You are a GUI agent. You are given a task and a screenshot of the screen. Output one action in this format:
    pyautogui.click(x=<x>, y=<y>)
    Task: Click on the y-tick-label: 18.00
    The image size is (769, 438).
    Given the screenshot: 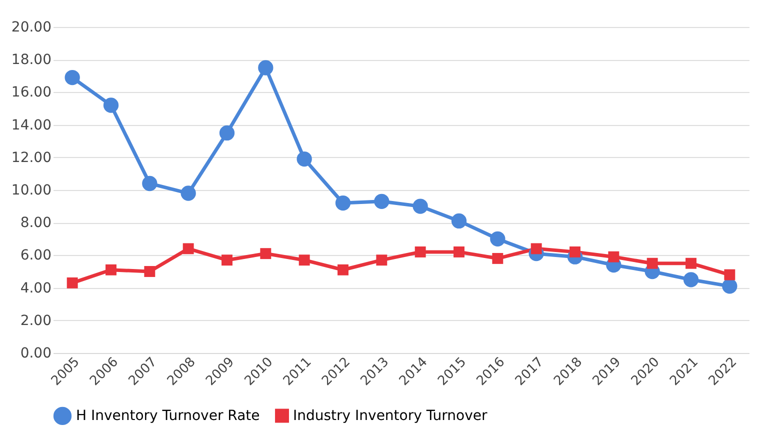 What is the action you would take?
    pyautogui.click(x=31, y=60)
    